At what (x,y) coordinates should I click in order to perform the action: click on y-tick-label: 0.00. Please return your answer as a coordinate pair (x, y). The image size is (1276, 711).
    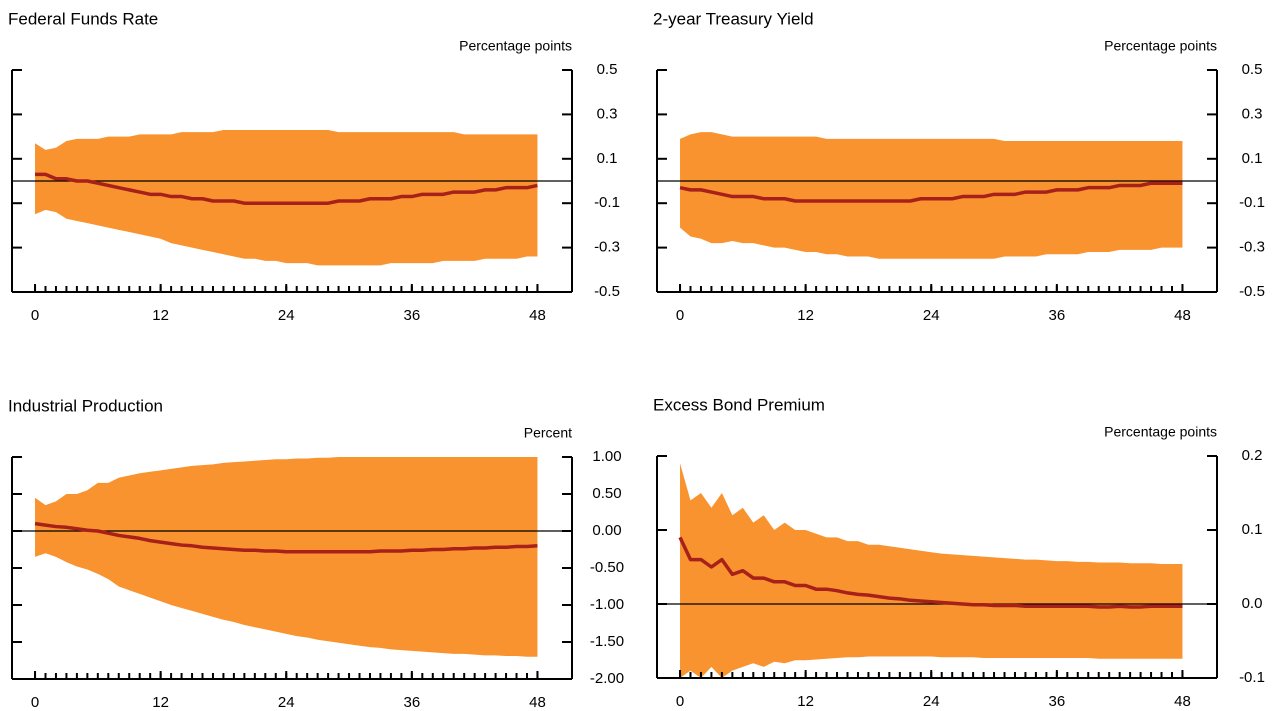
    Looking at the image, I should click on (606, 530).